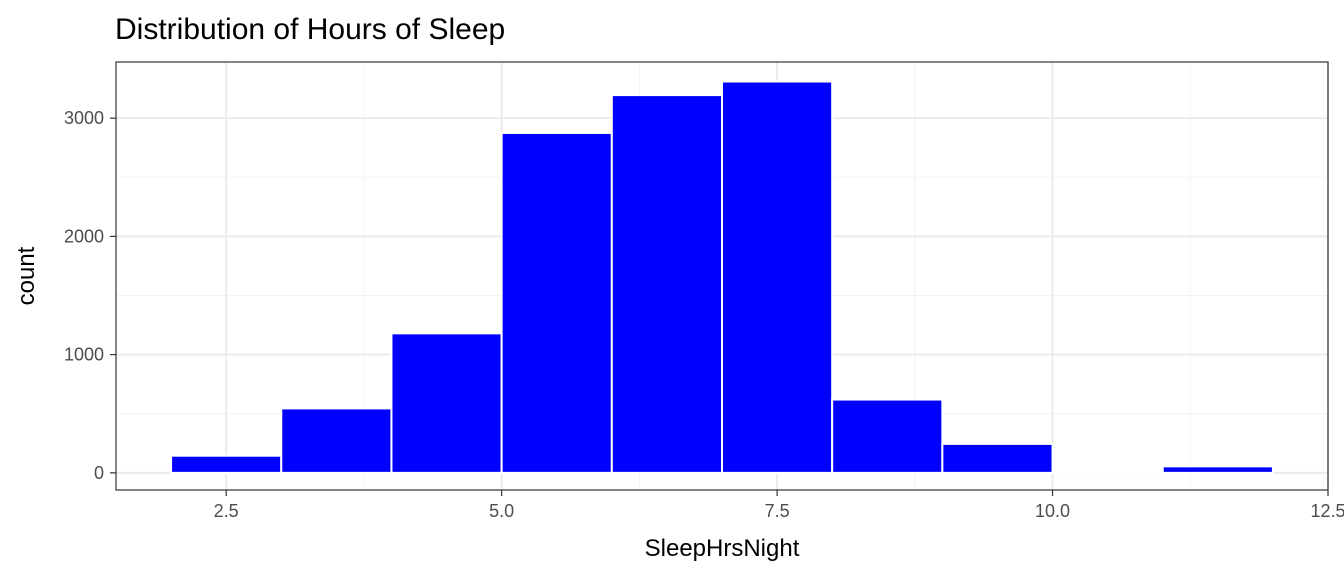  Describe the element at coordinates (90, 295) in the screenshot. I see `y-axis: 0 1000 2000 3000` at that location.